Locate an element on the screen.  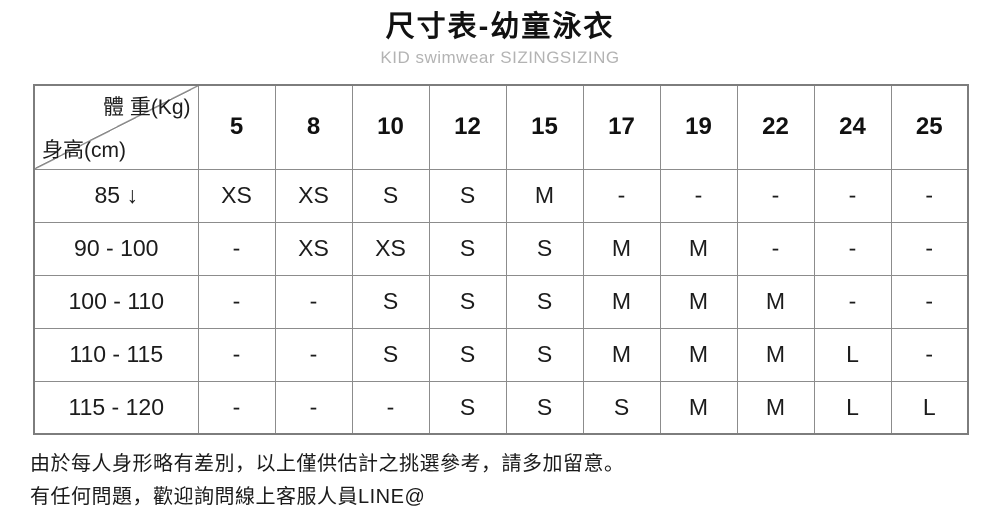
page-subtitle: KID swimwear SIZINGSIZING is located at coordinates (500, 57).